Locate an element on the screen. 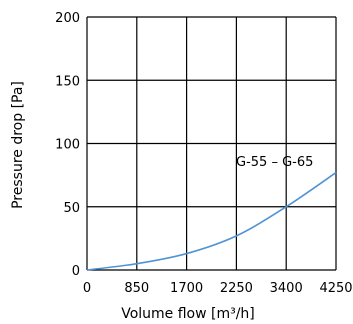 This screenshot has height=324, width=353. x-tick-label: 1700 is located at coordinates (186, 288).